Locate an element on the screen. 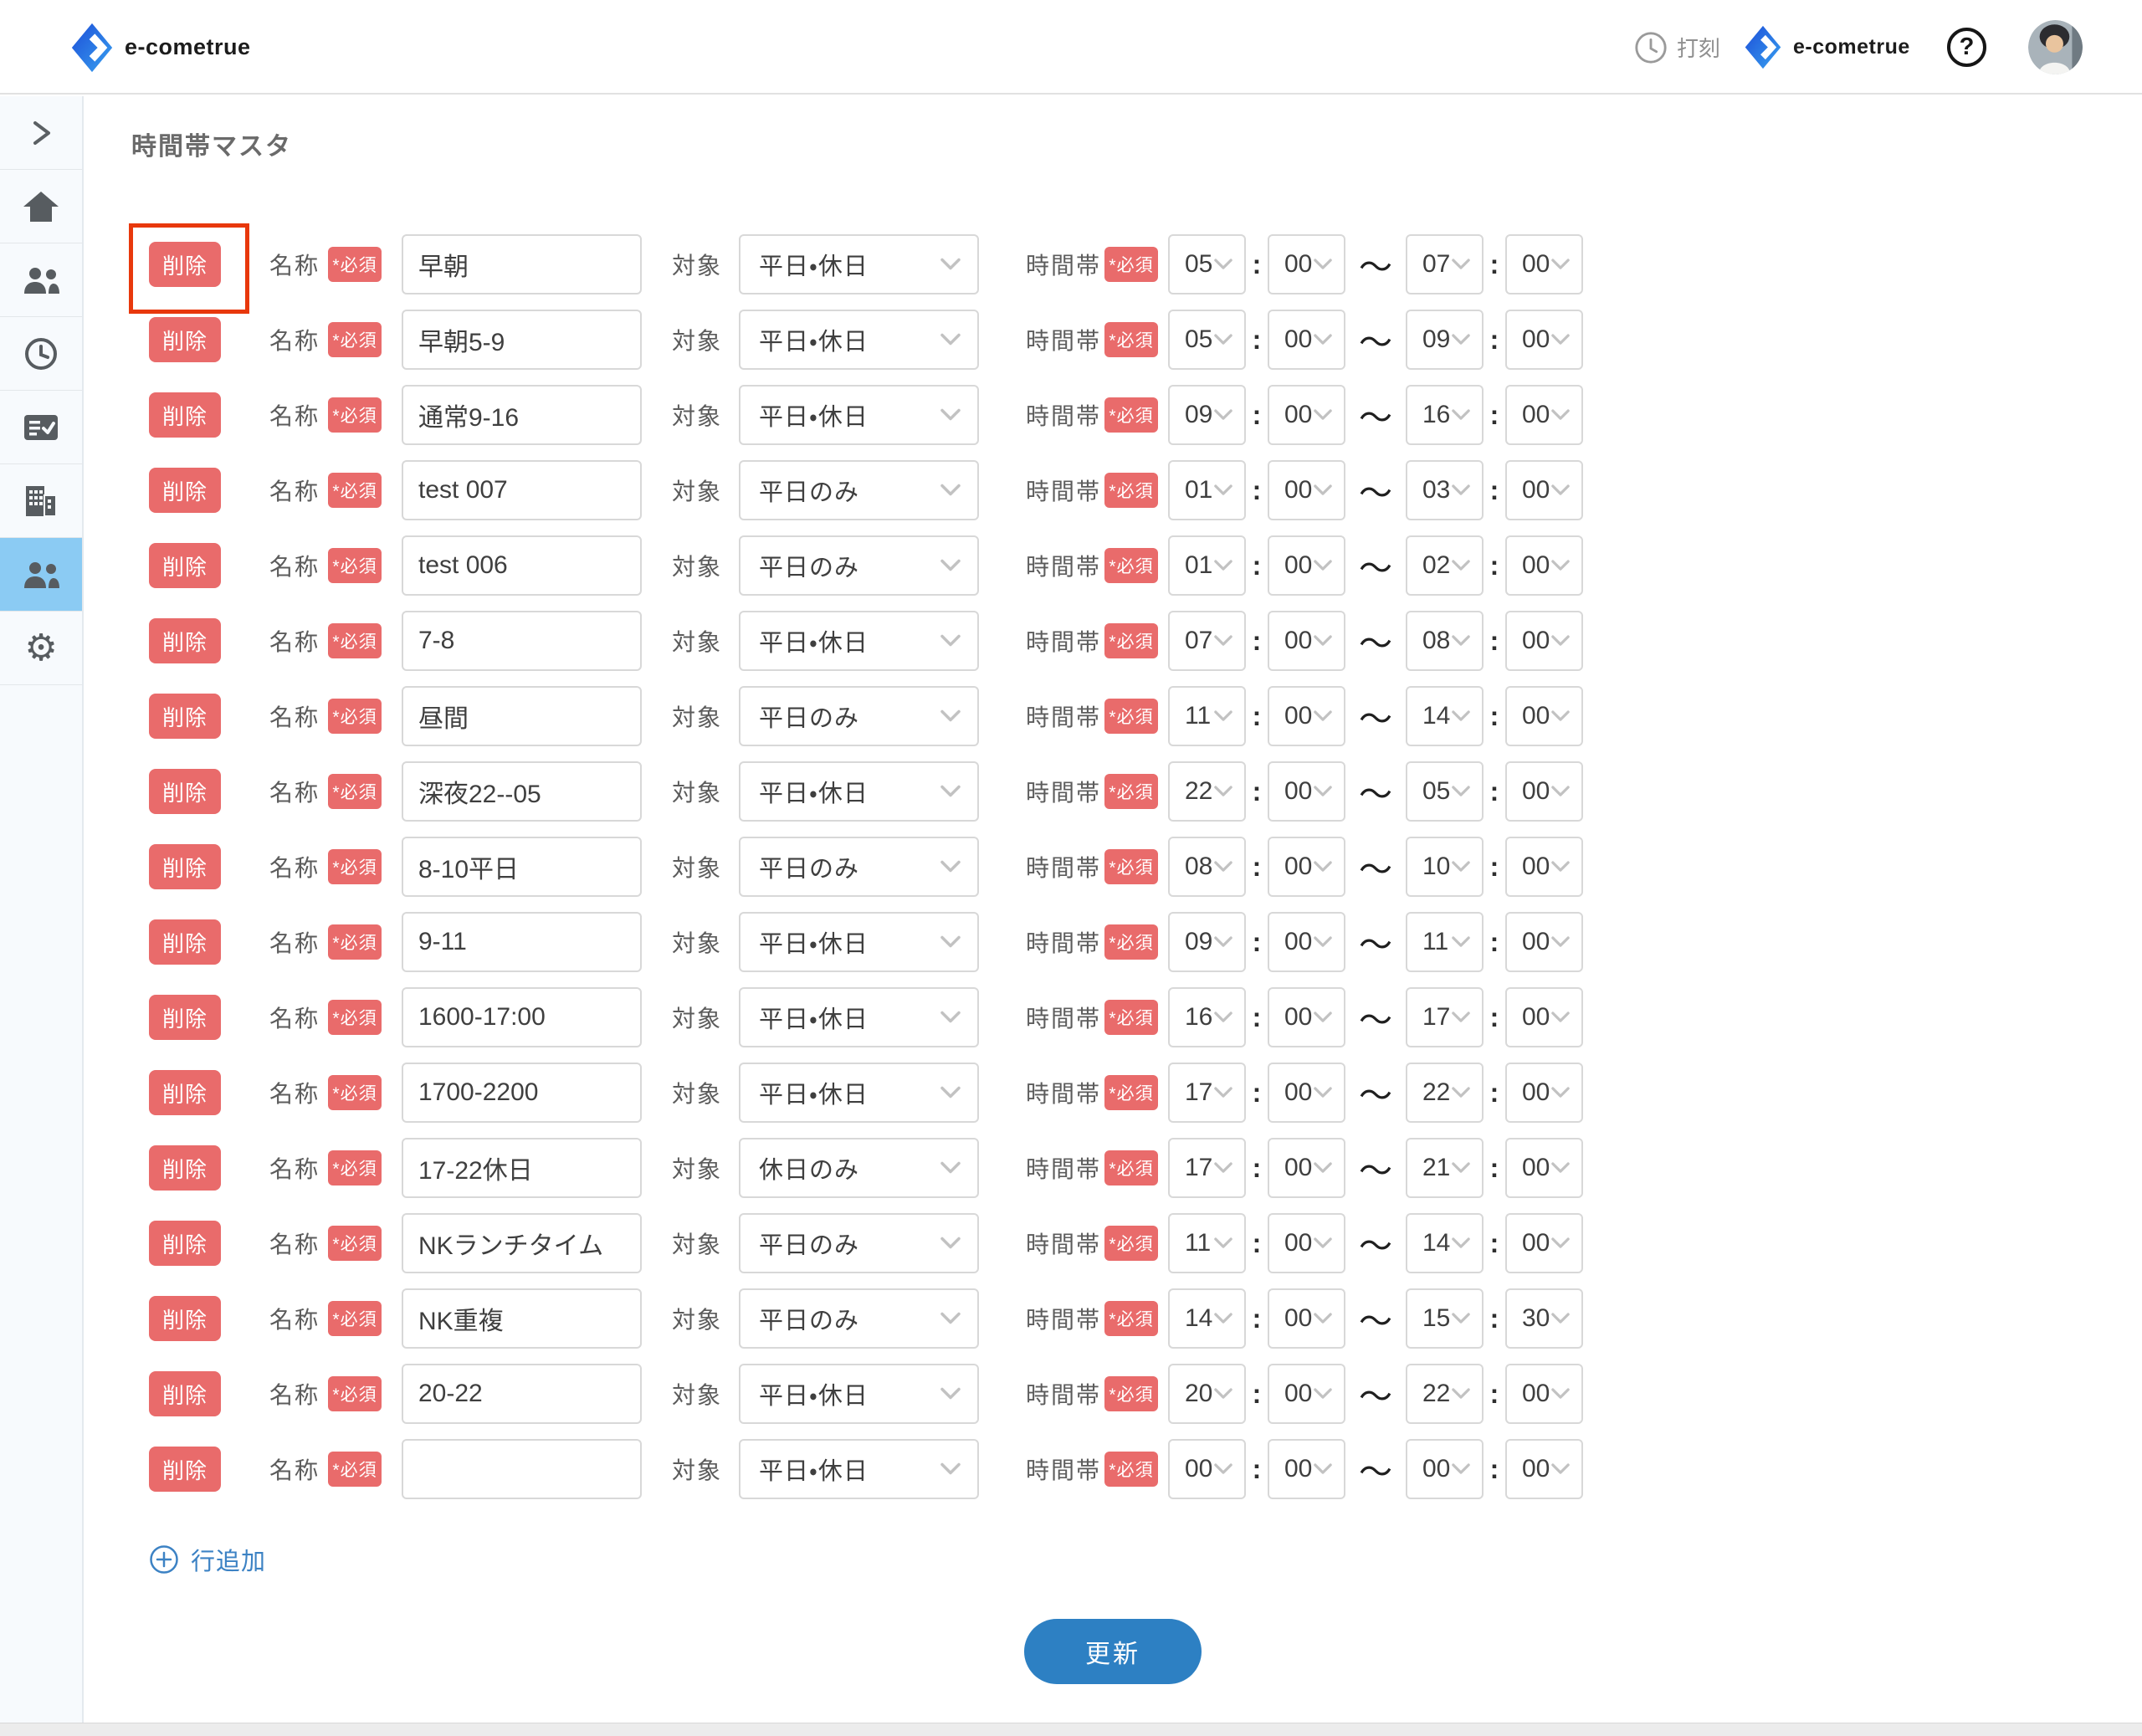  end-hour-select: 17 is located at coordinates (1445, 1017).